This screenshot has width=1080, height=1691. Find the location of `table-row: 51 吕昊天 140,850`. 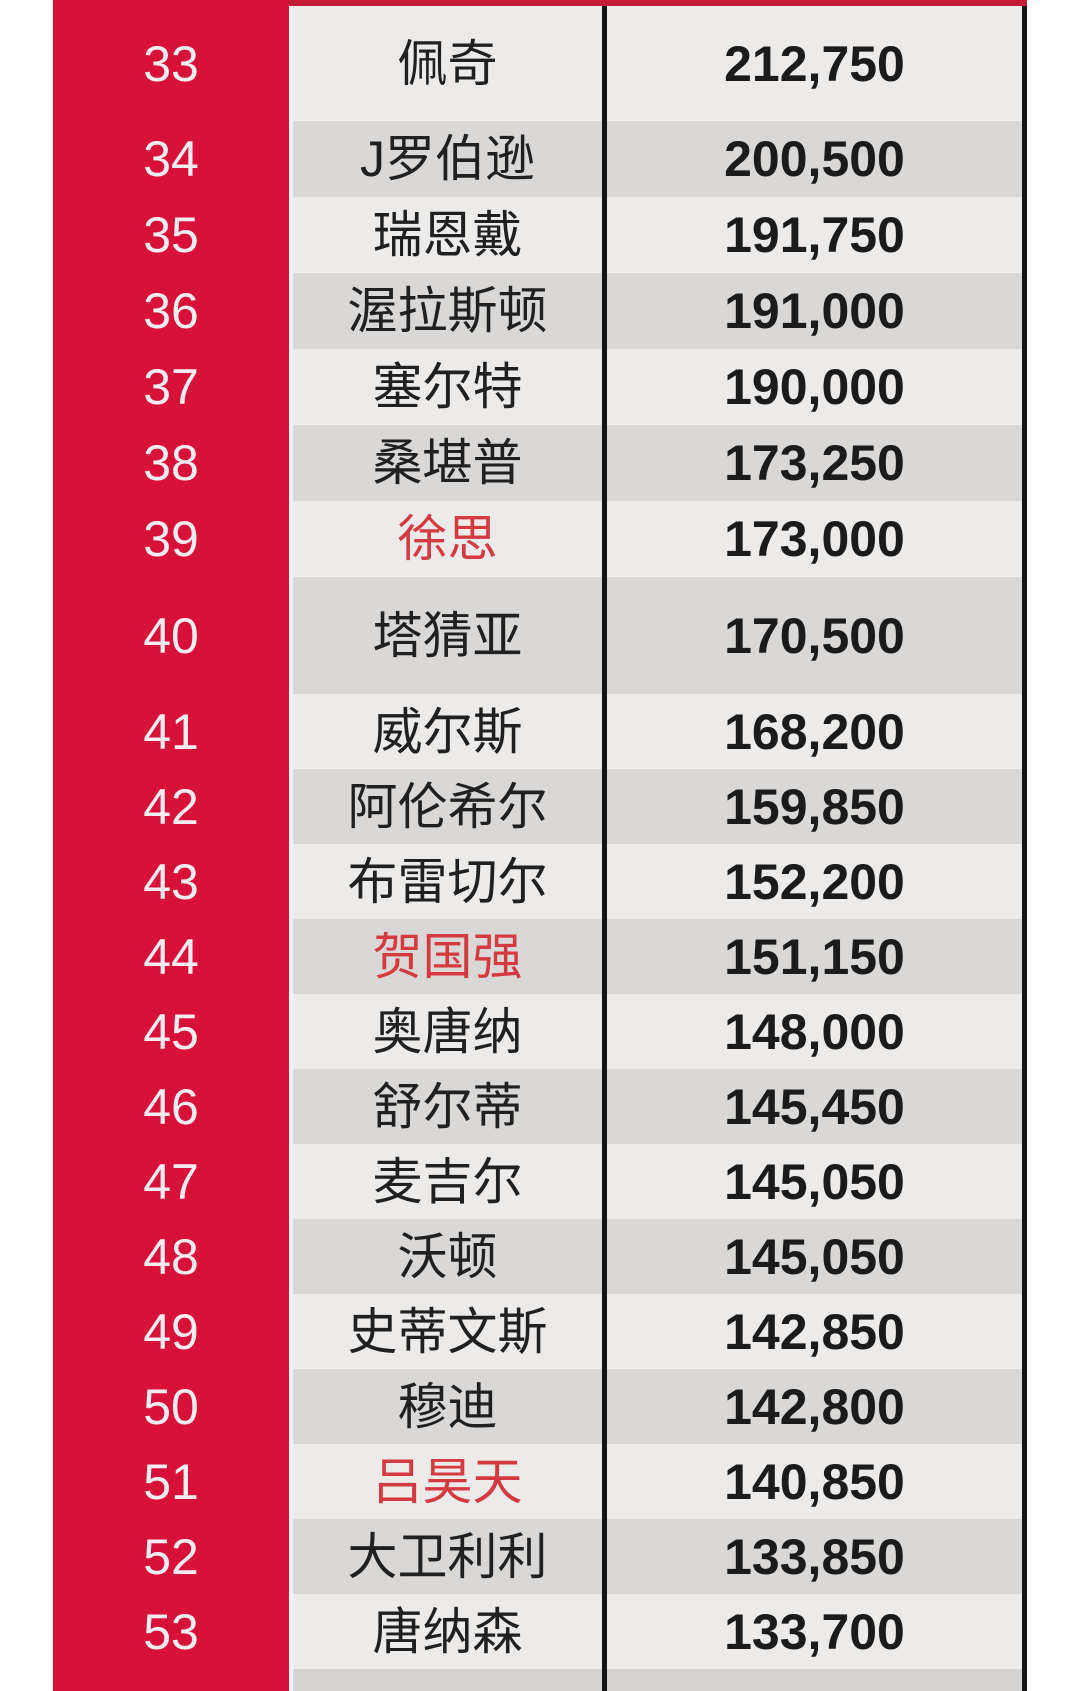

table-row: 51 吕昊天 140,850 is located at coordinates (540, 1481).